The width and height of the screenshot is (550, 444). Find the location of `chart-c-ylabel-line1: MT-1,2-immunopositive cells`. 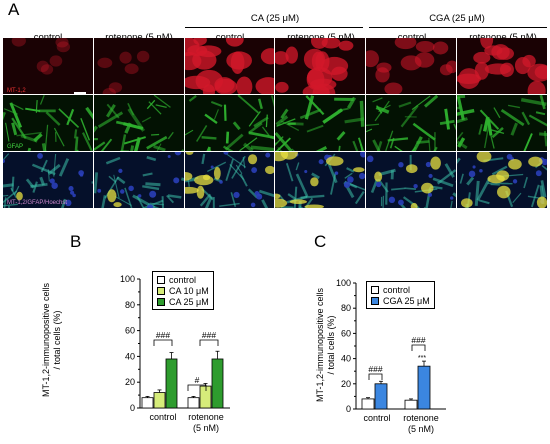

chart-c-ylabel-line1: MT-1,2-immunopositive cells is located at coordinates (320, 345).